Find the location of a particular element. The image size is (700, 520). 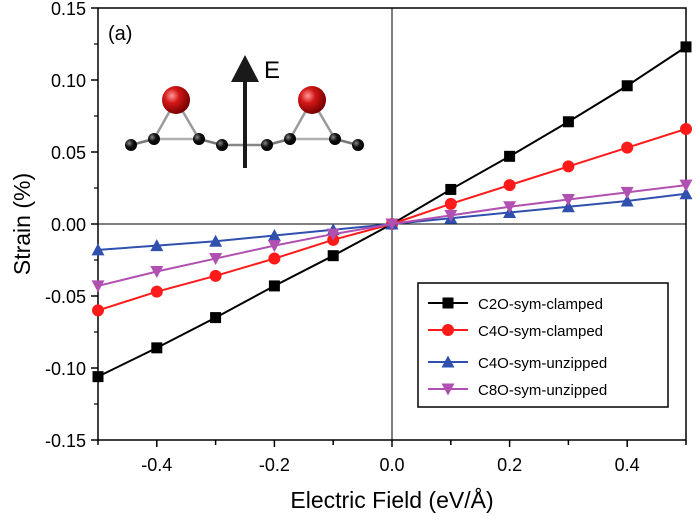

x-tick-label: 0.4 is located at coordinates (627, 465).